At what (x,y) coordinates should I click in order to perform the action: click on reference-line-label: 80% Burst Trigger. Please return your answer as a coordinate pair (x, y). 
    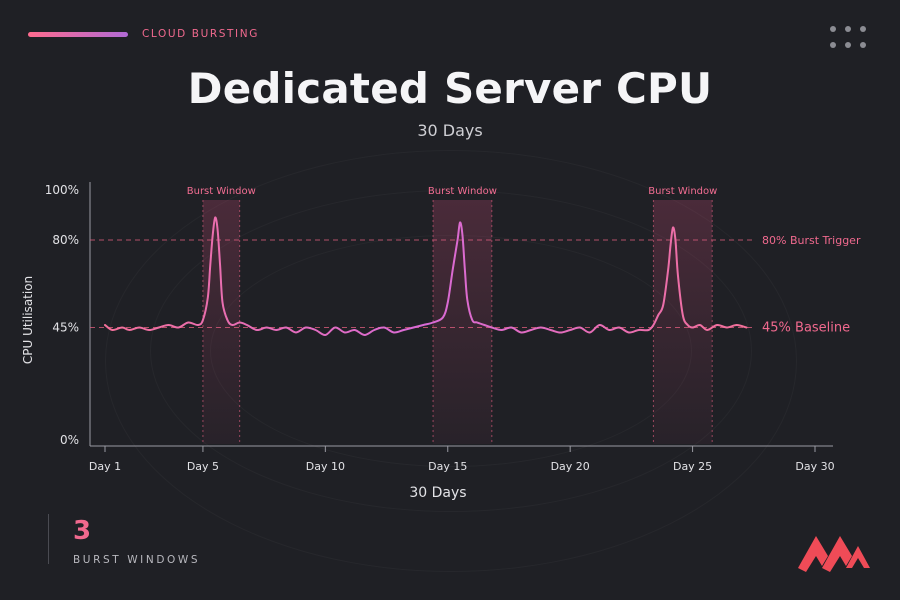
    Looking at the image, I should click on (811, 240).